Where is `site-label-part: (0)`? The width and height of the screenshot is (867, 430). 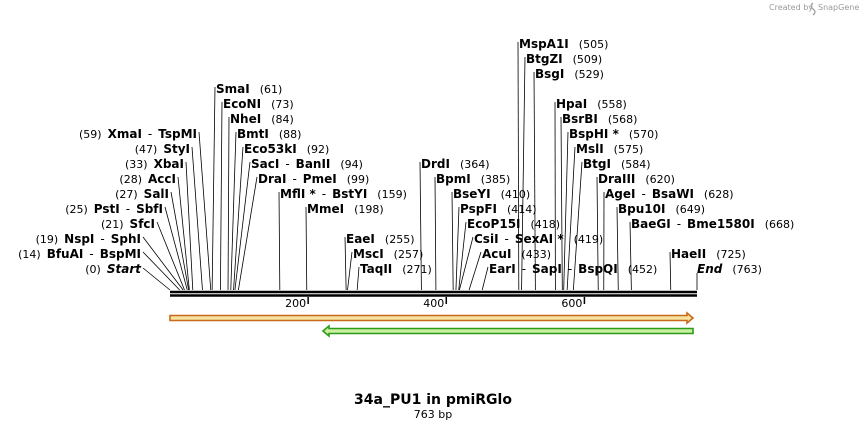
site-label-part: (0) is located at coordinates (93, 269).